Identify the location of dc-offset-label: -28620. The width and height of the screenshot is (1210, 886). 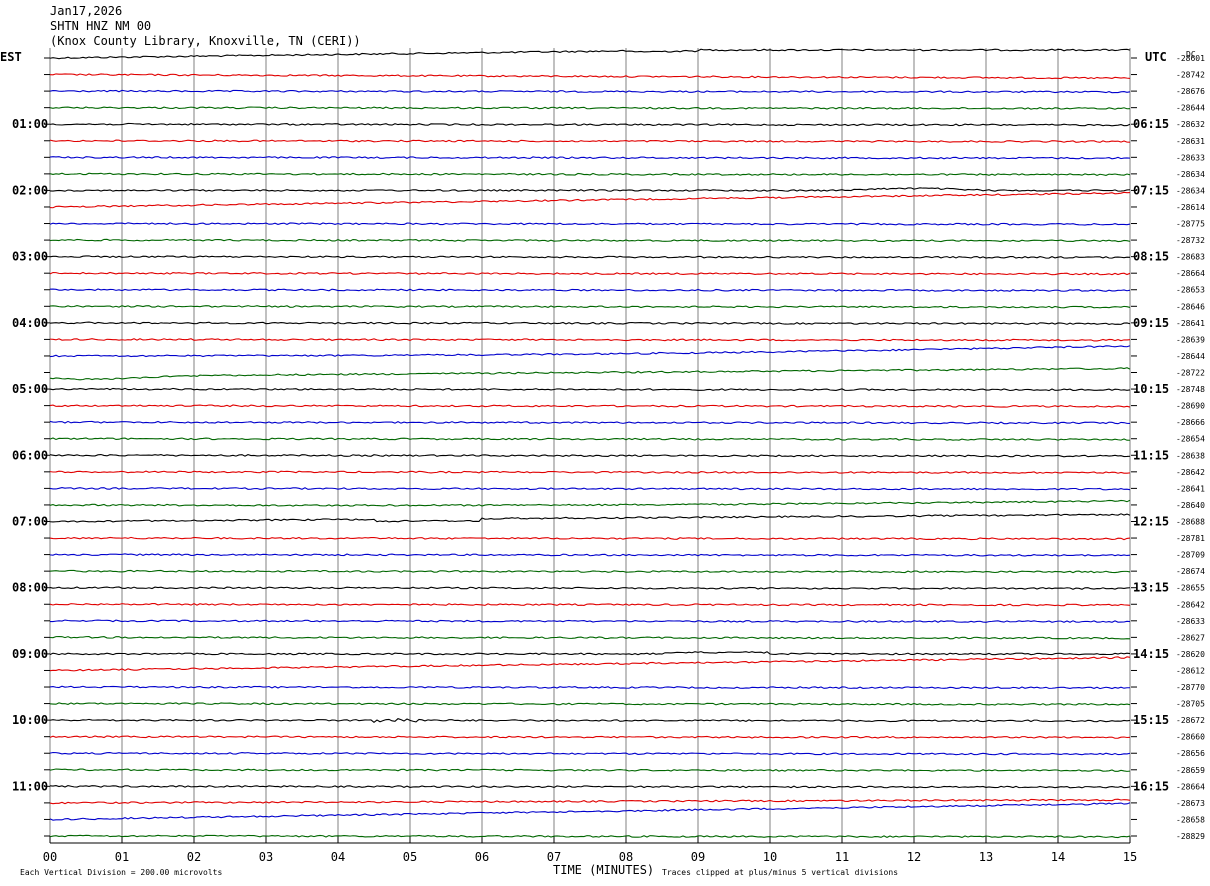
(1190, 654).